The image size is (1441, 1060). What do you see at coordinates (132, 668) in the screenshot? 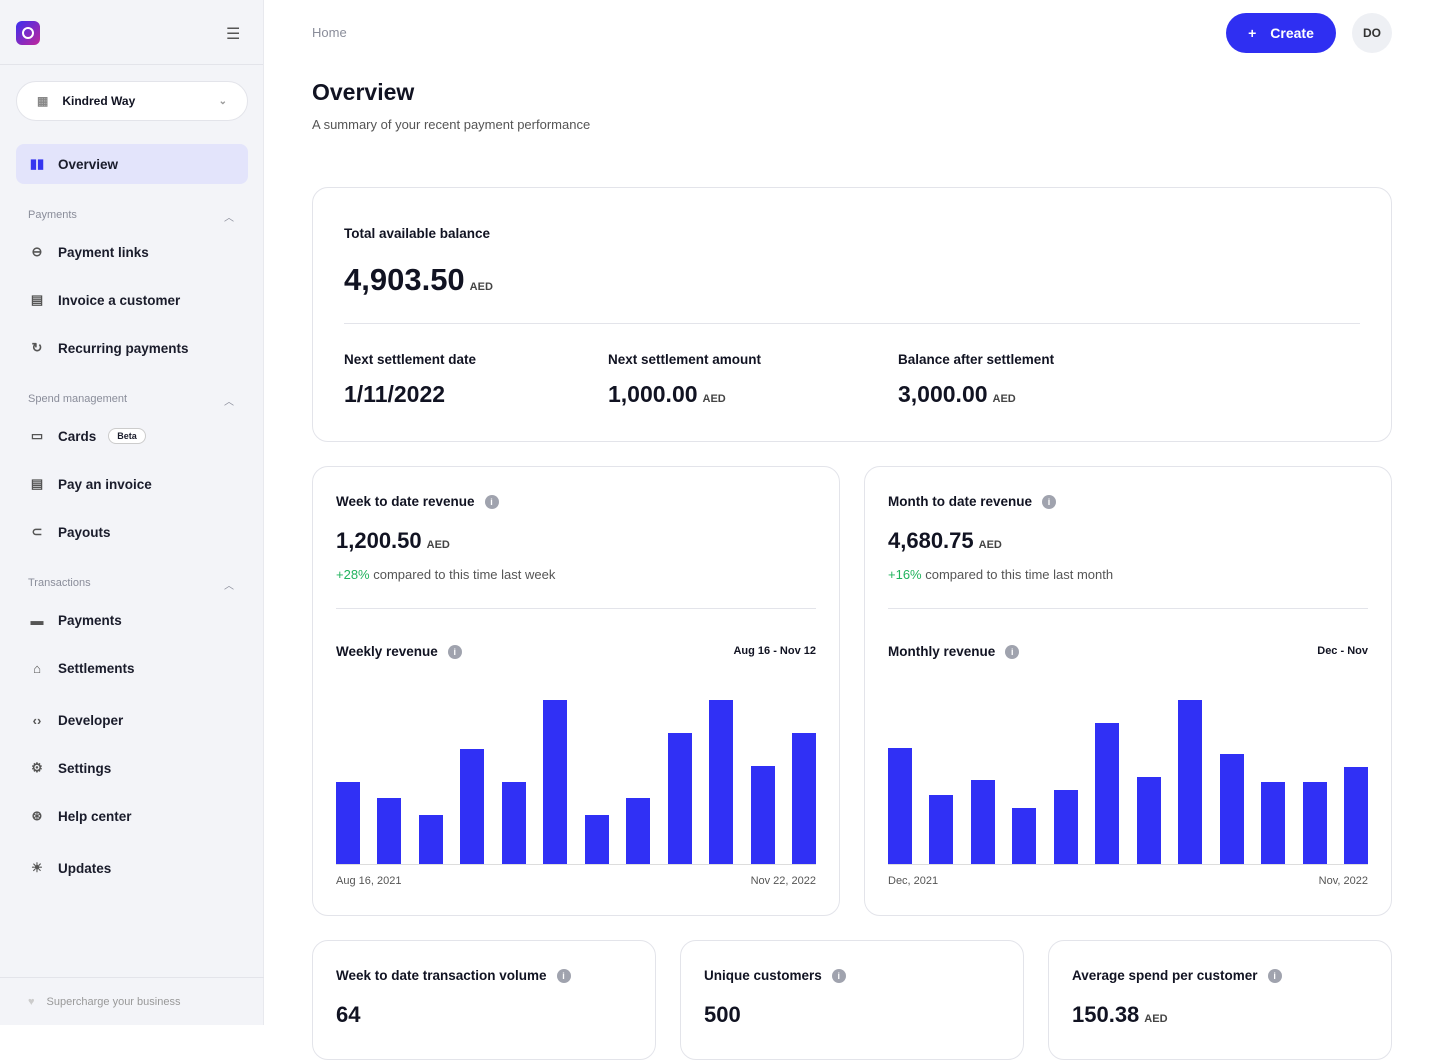
I see `sidebar-item-settlements: ⌂ Settlements` at bounding box center [132, 668].